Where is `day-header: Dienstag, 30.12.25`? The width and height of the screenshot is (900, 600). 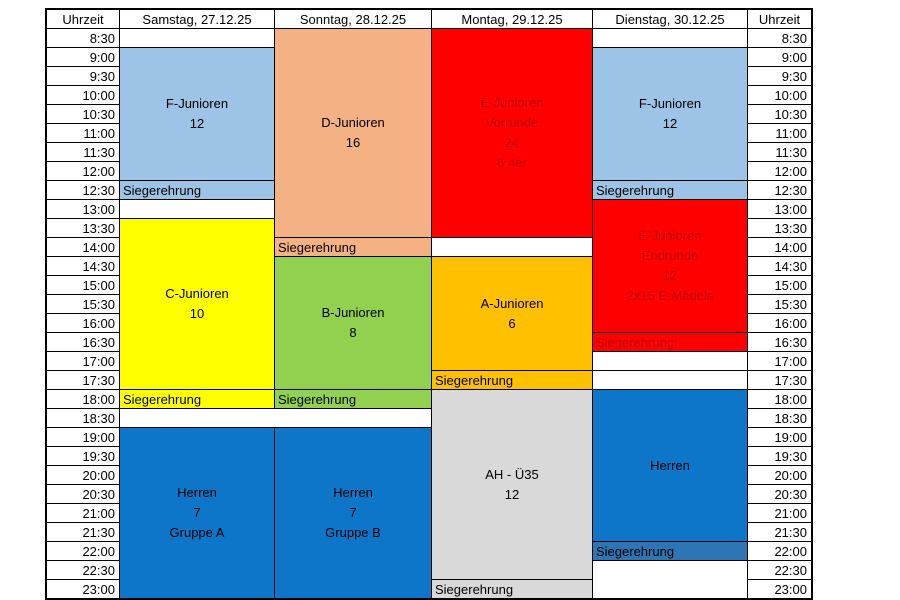 day-header: Dienstag, 30.12.25 is located at coordinates (670, 19).